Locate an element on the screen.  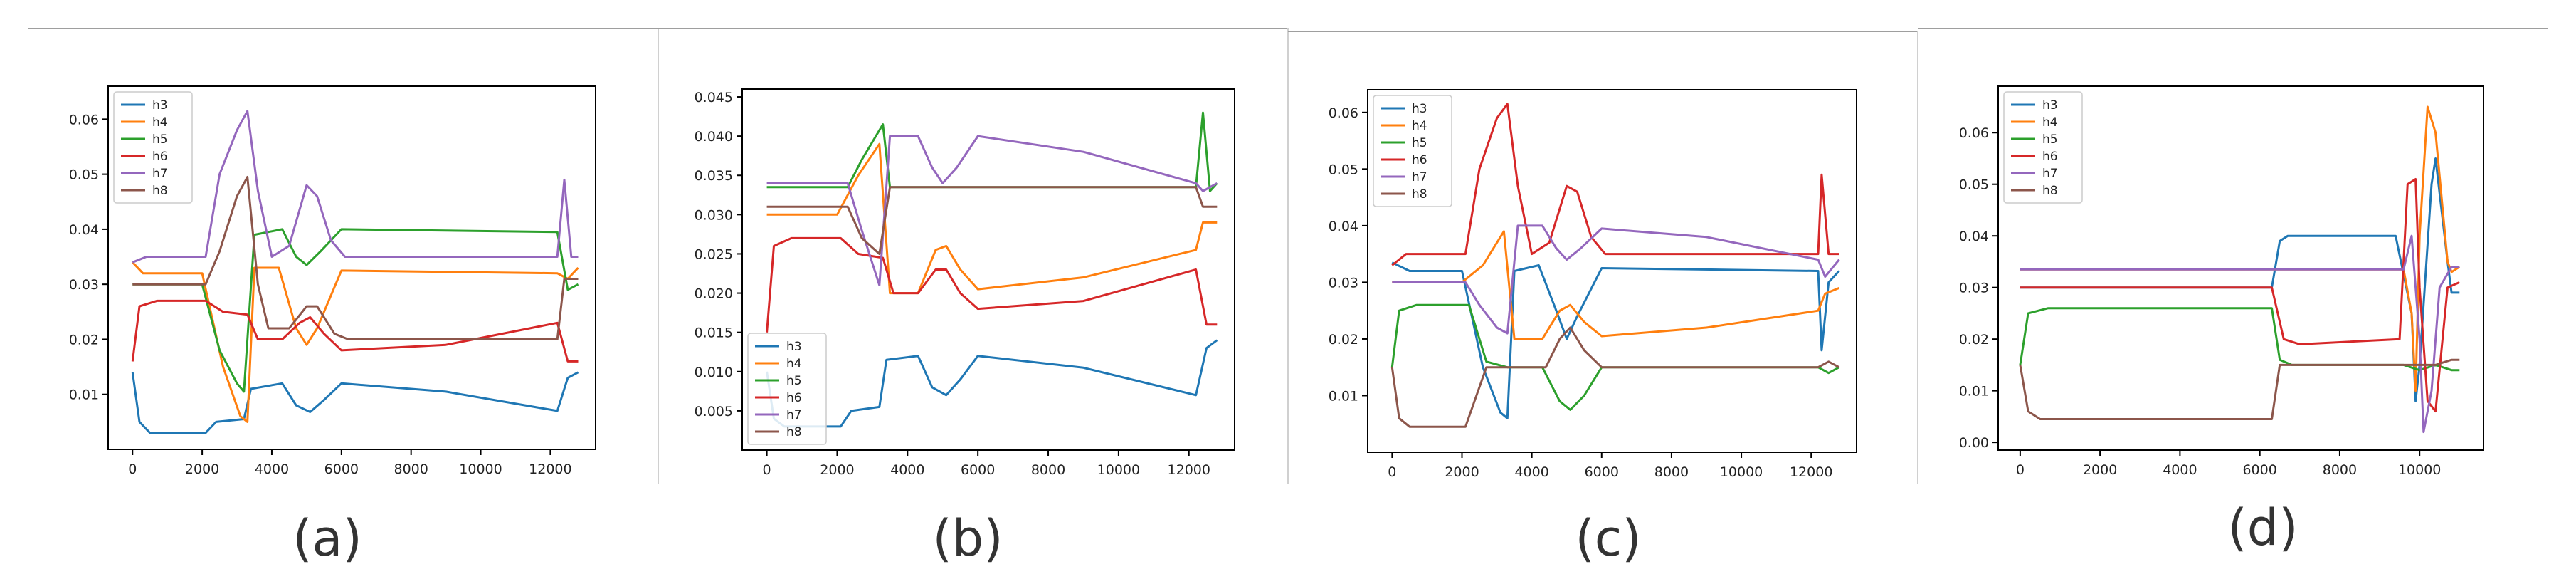
y-tick-label: 0.010 is located at coordinates (714, 372).